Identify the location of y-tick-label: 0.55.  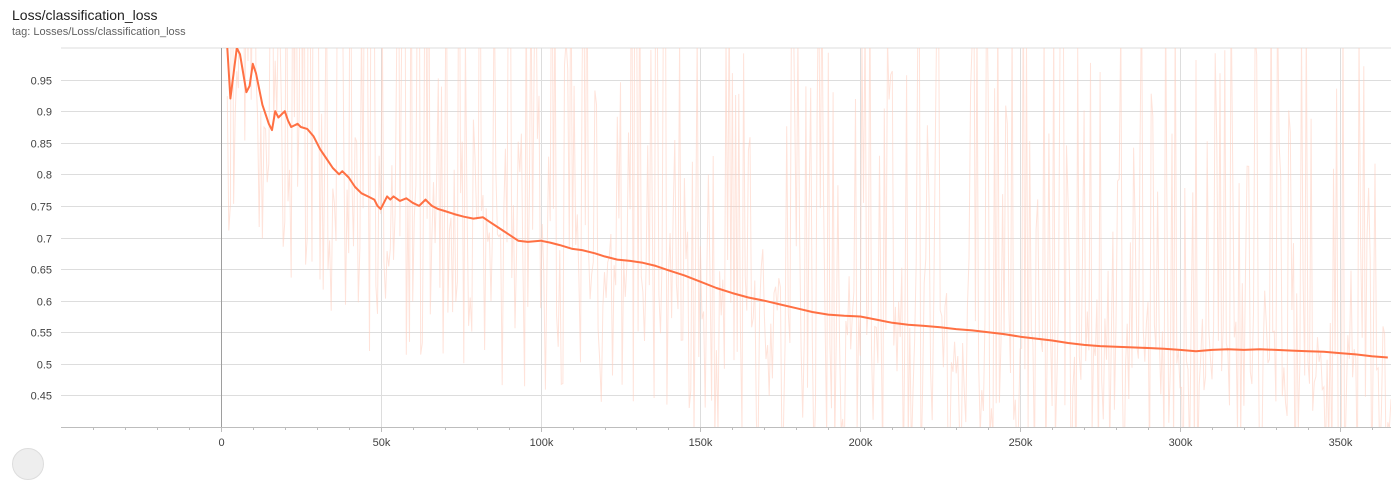
(41, 334).